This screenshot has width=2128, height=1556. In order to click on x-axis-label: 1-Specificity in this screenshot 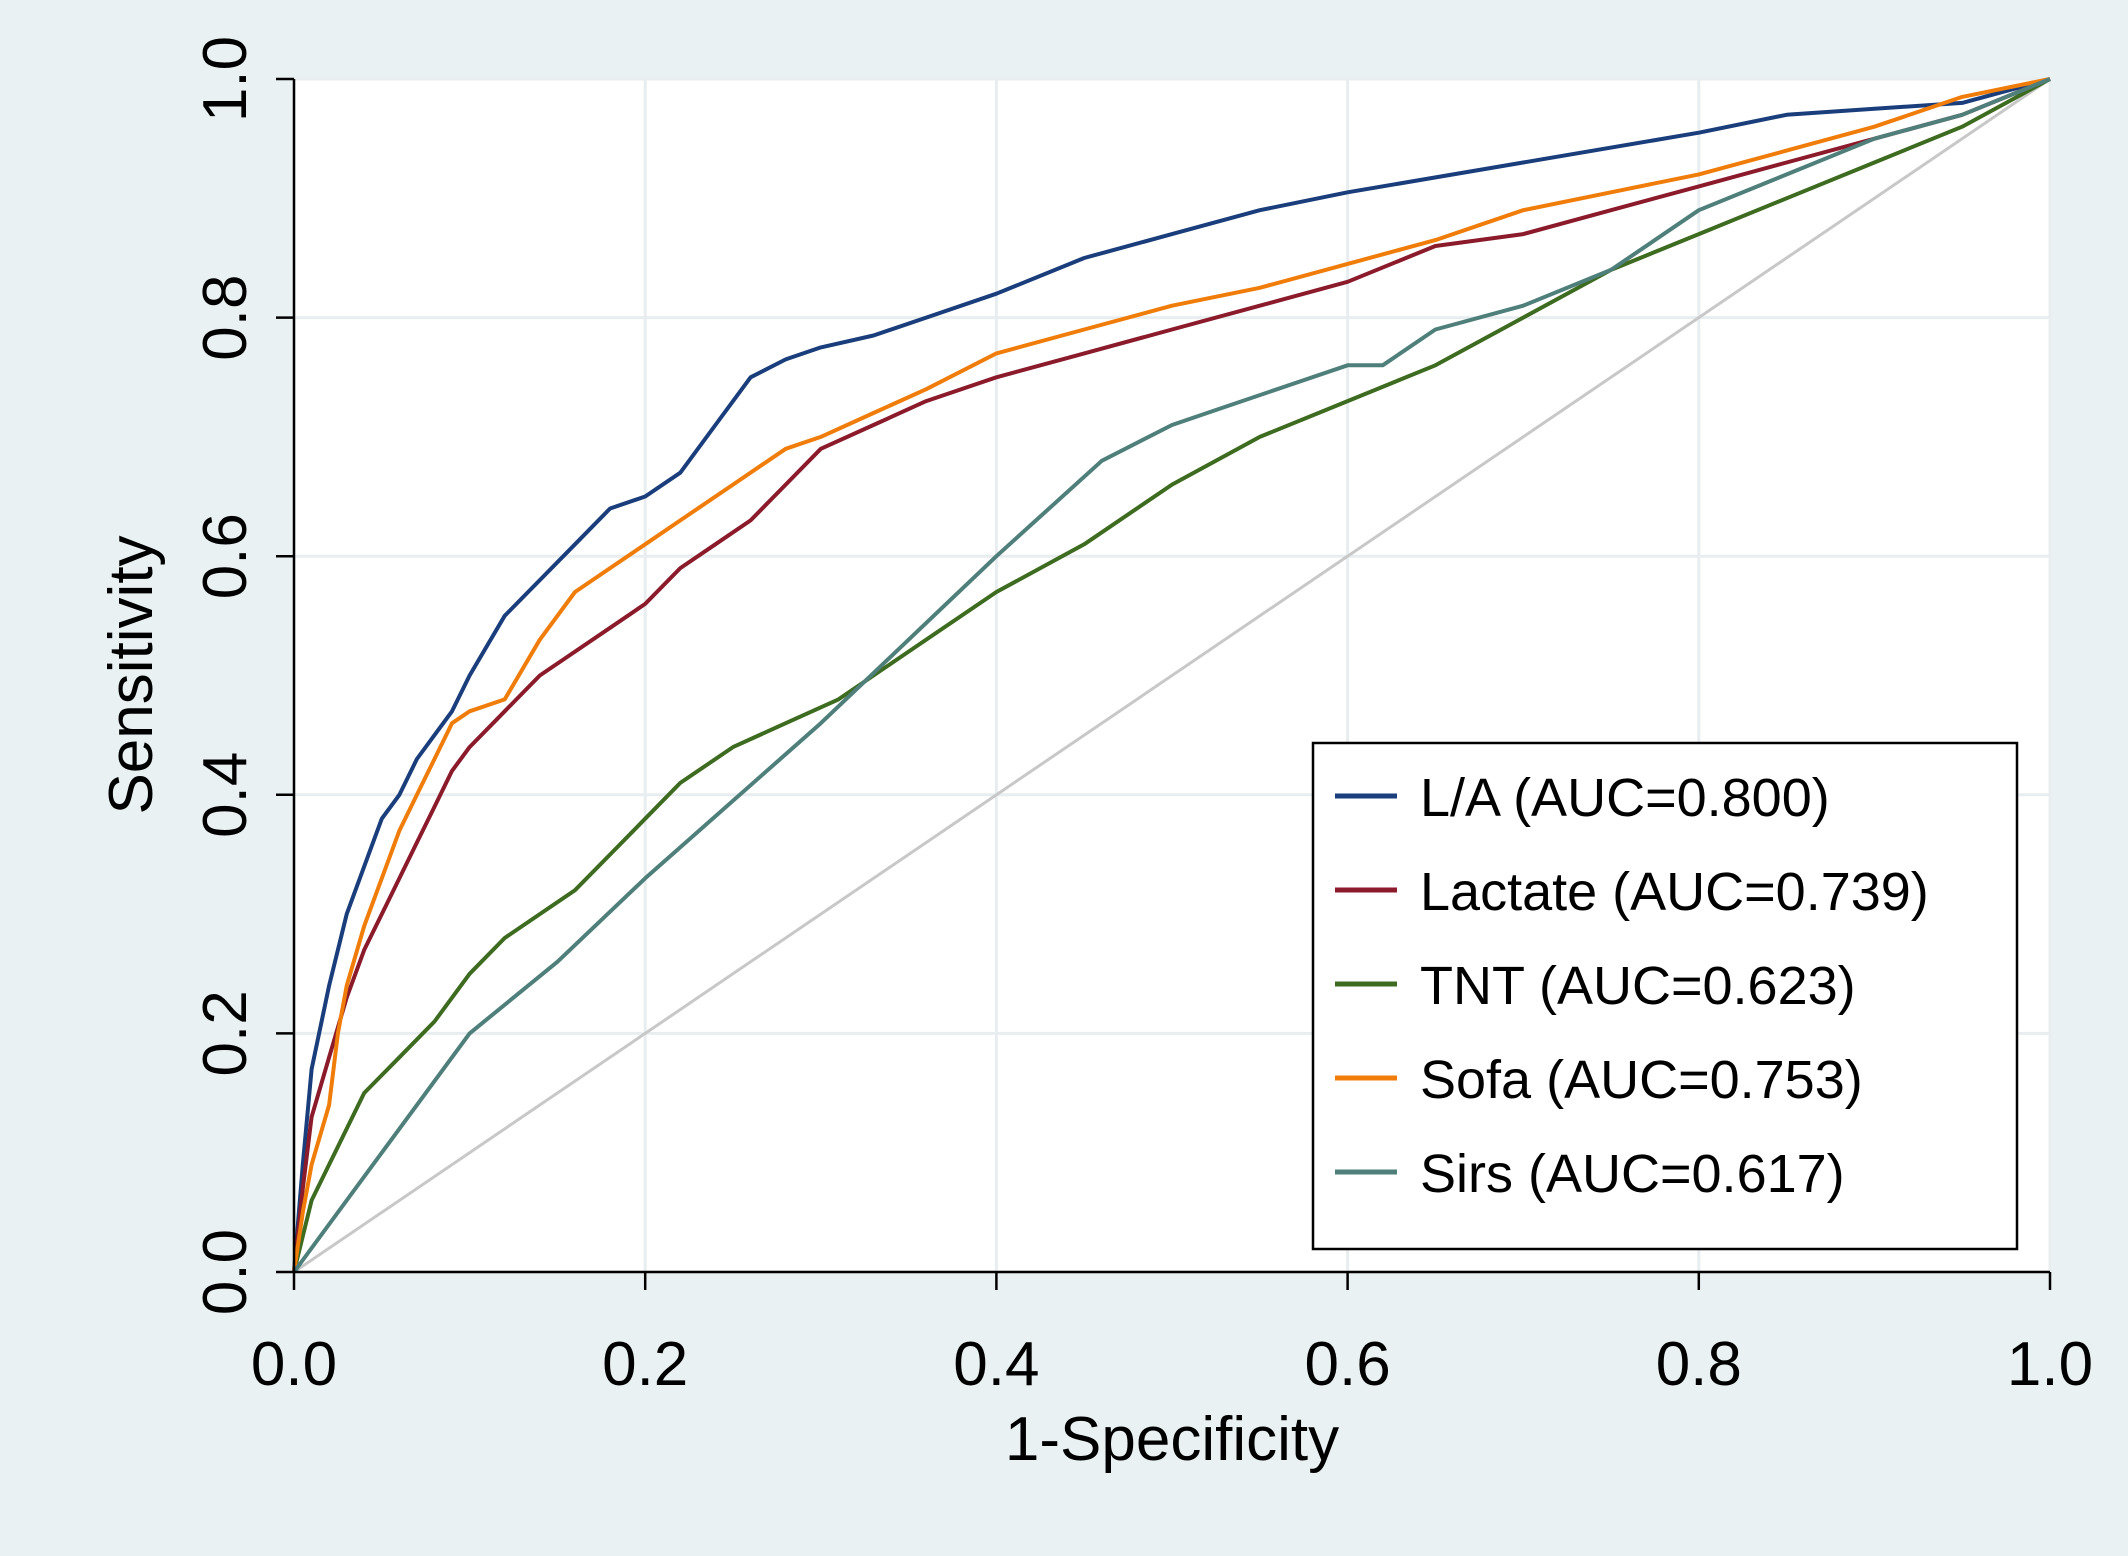, I will do `click(1172, 1439)`.